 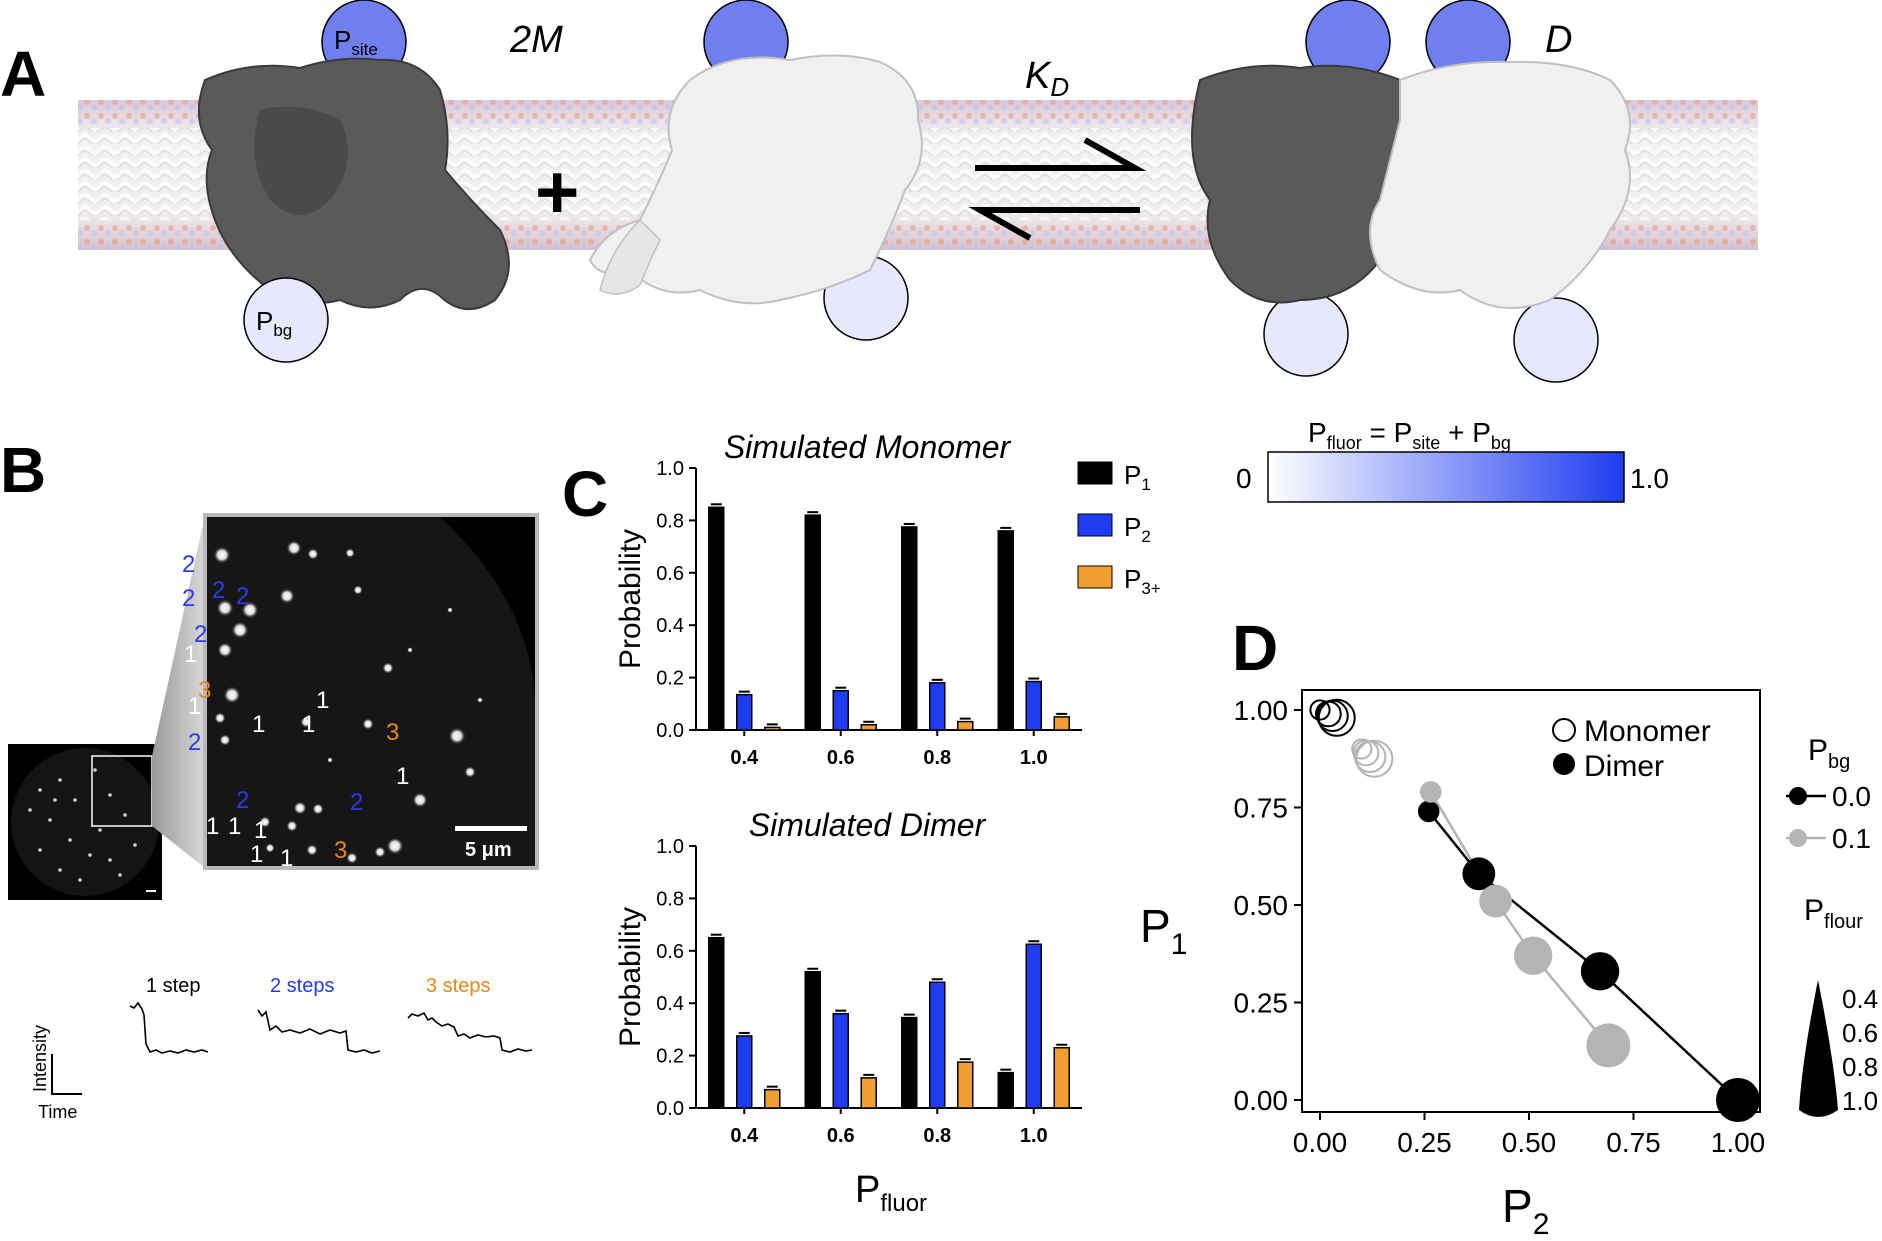 What do you see at coordinates (85, 822) in the screenshot?
I see `overview-cell` at bounding box center [85, 822].